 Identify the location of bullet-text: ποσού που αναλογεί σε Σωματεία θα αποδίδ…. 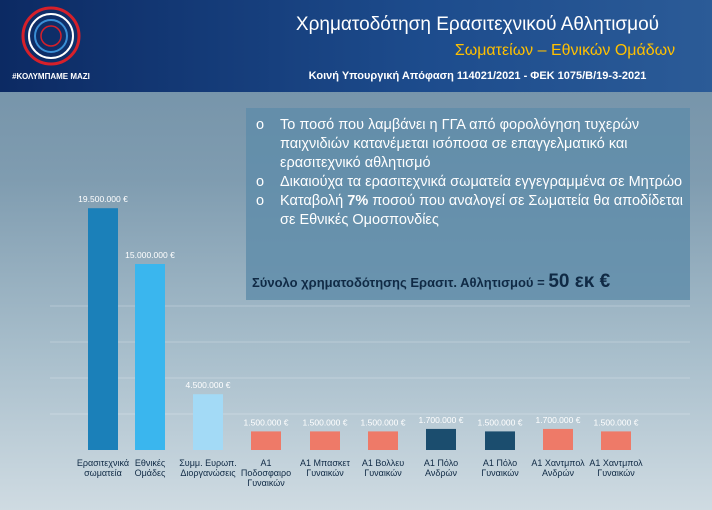
(481, 210).